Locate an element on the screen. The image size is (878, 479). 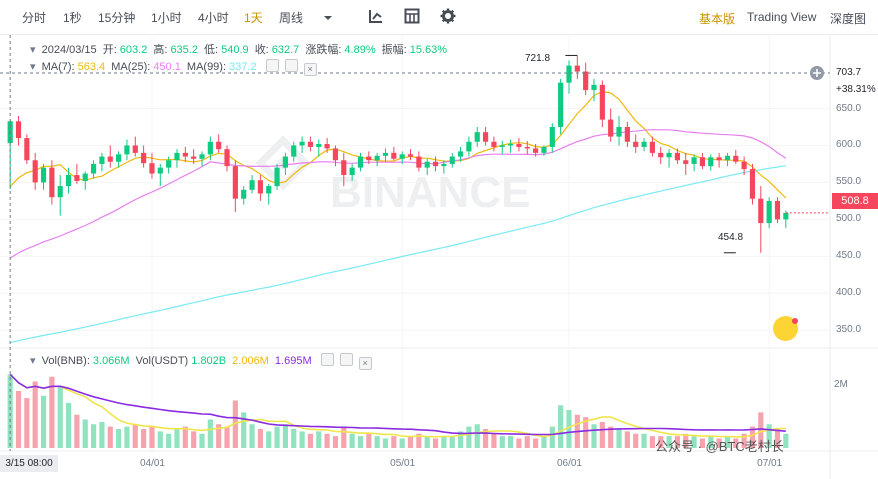
price-tick-label: 650.0 is located at coordinates (849, 108).